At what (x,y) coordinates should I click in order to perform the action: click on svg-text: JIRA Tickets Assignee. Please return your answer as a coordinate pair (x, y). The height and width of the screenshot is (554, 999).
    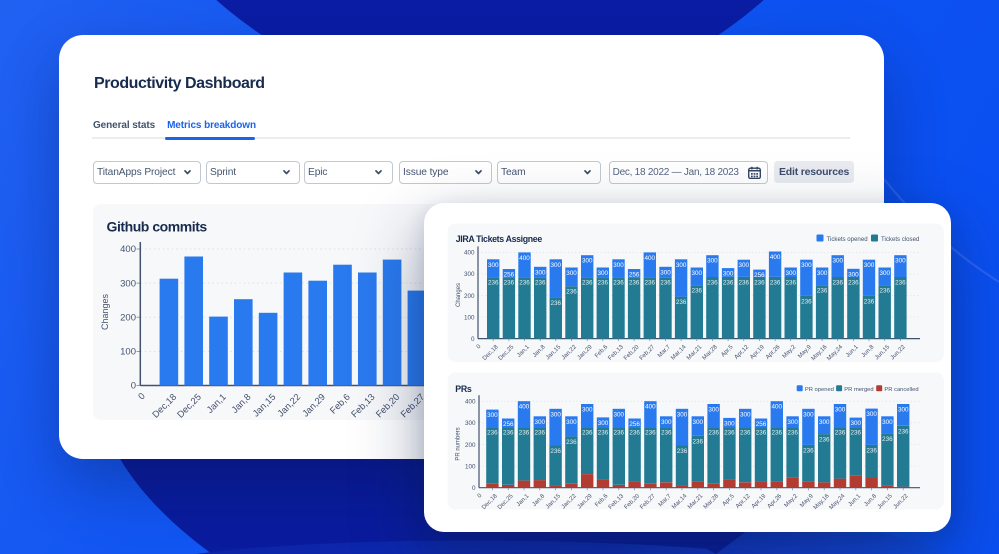
    Looking at the image, I should click on (499, 239).